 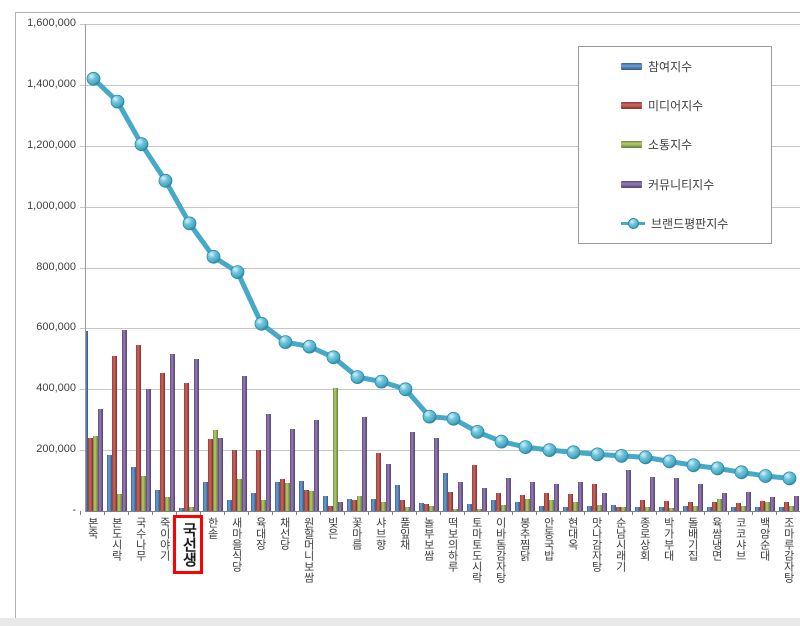 I want to click on x-axis-label: 맛나감자탕, so click(x=596, y=544).